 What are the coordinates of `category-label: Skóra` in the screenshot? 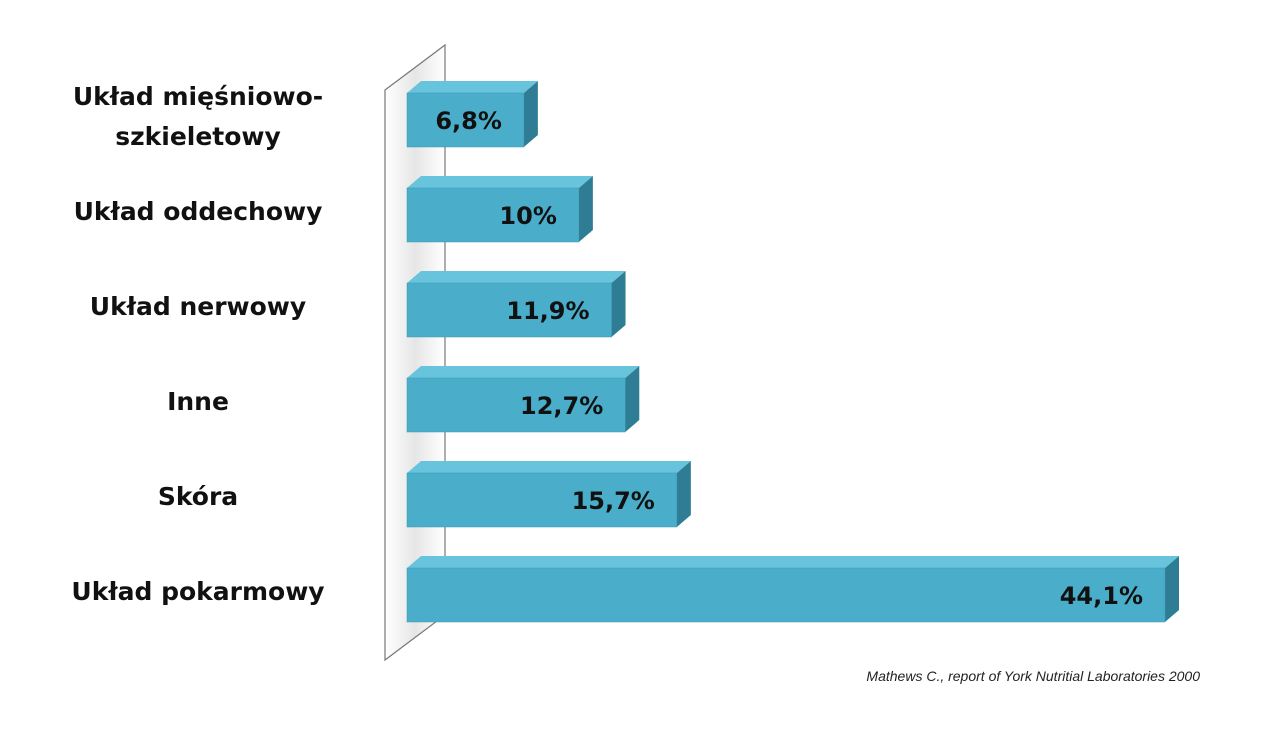 It's located at (198, 496).